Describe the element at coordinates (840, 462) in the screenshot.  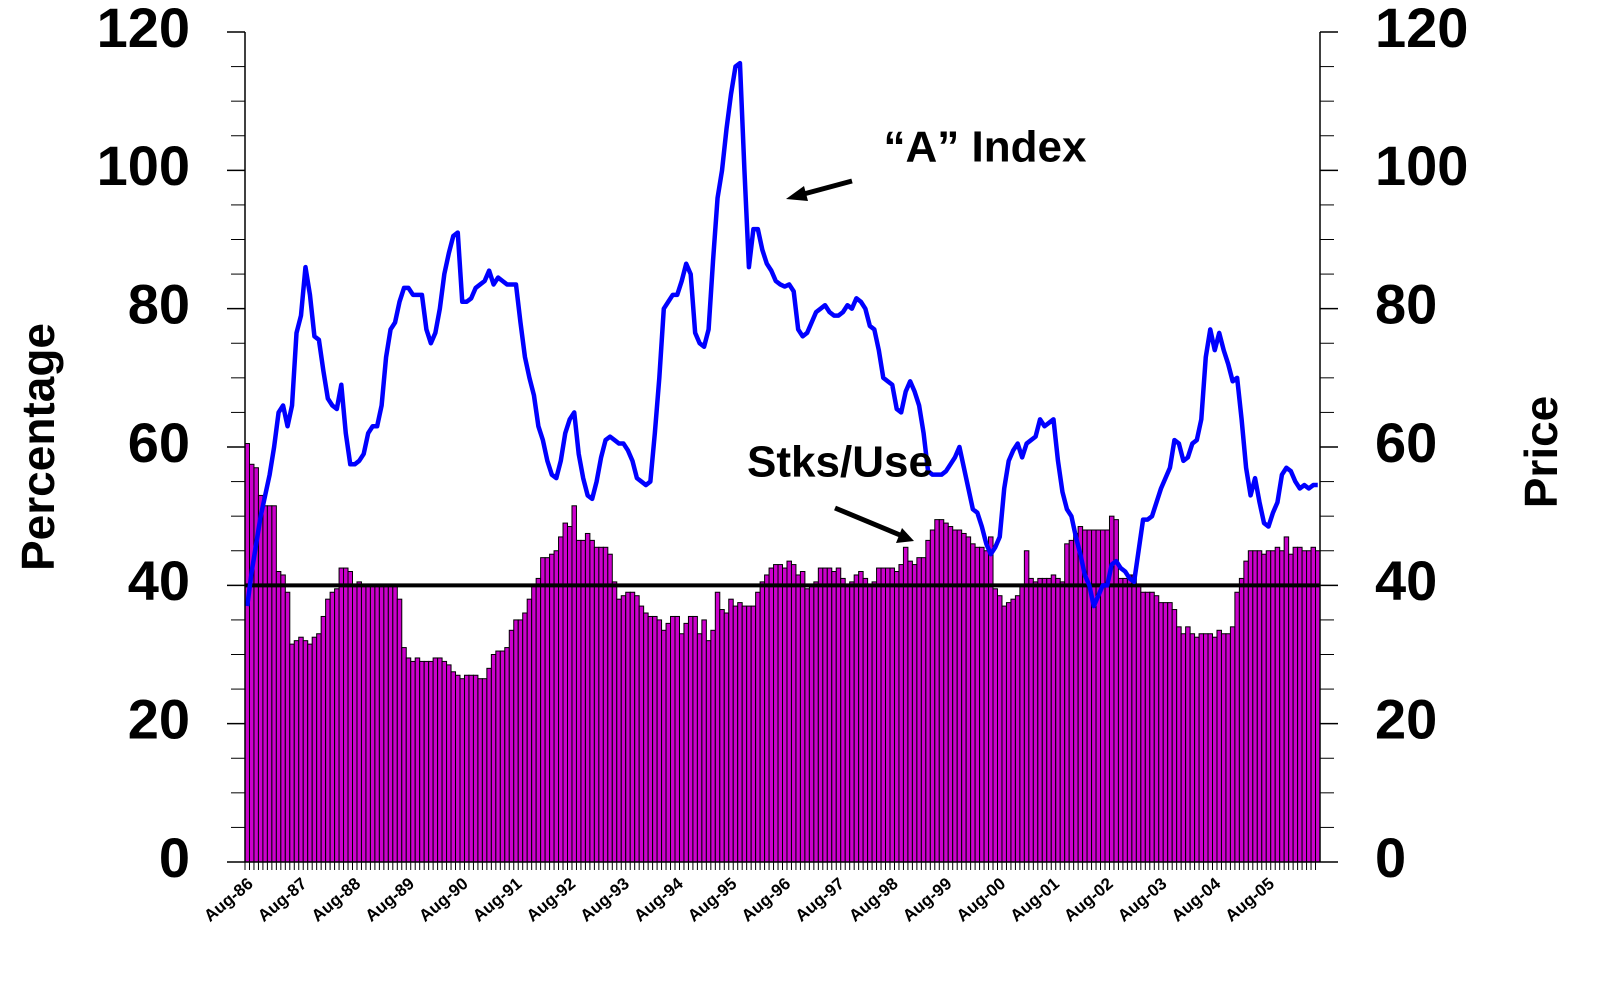
I see `annotation: Stks/Use` at that location.